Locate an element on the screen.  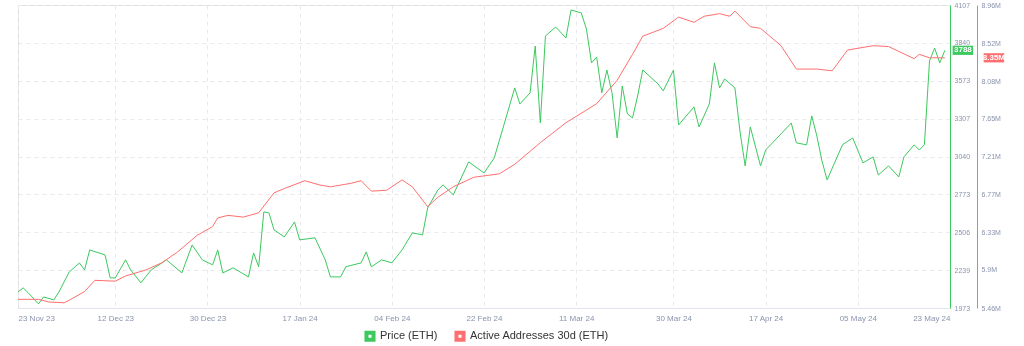
x-tick-label: 12 Dec 23 is located at coordinates (116, 318).